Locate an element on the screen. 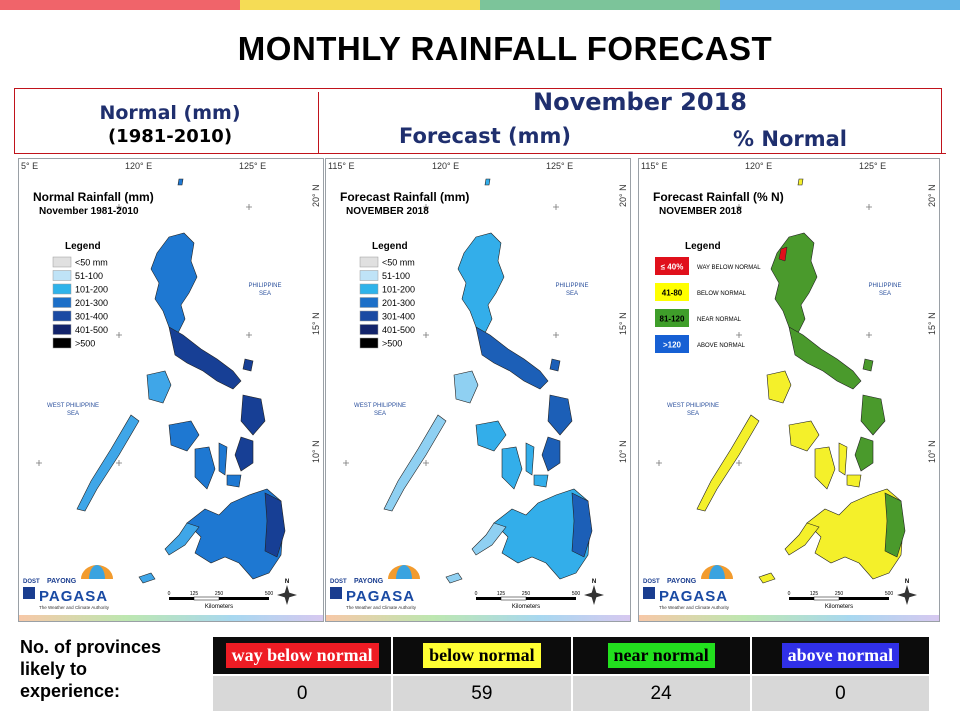 This screenshot has height=720, width=960. legend-label: 51-100 is located at coordinates (89, 276).